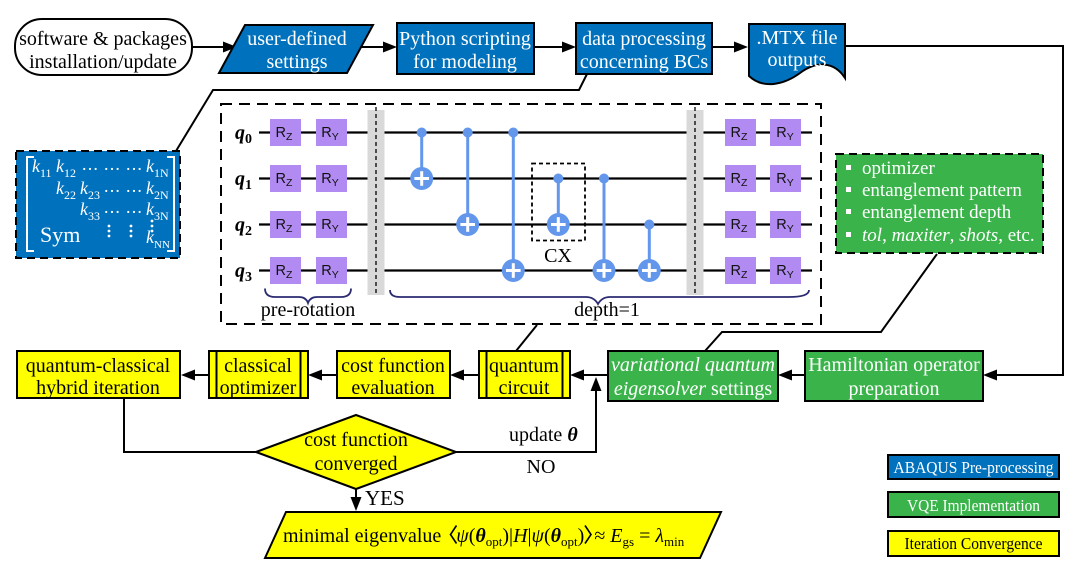  What do you see at coordinates (693, 365) in the screenshot?
I see `svg-text: variational quantum` at bounding box center [693, 365].